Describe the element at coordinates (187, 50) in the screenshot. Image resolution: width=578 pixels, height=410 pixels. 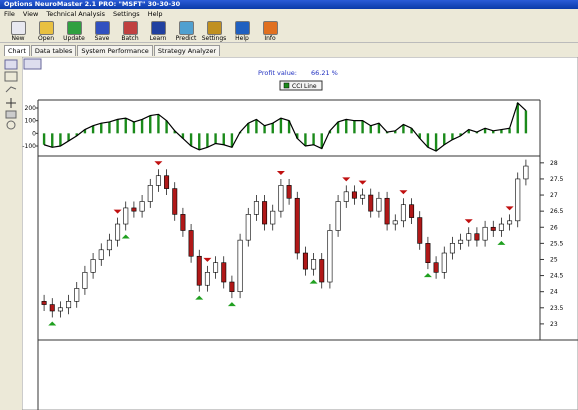
I see `tab: Strategy Analyzer` at that location.